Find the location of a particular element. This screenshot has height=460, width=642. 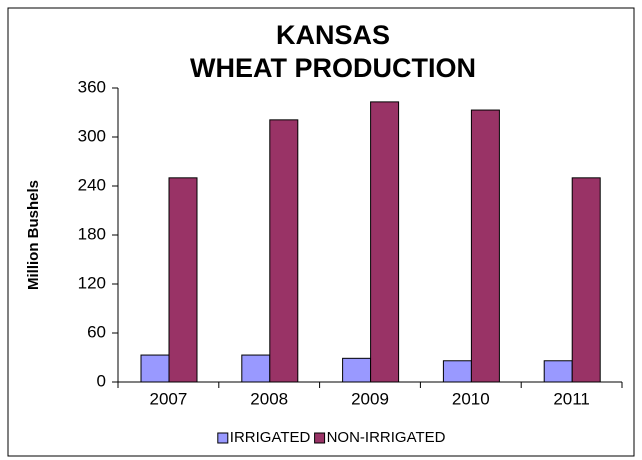

y-axis-label: Million Bushels is located at coordinates (33, 235).